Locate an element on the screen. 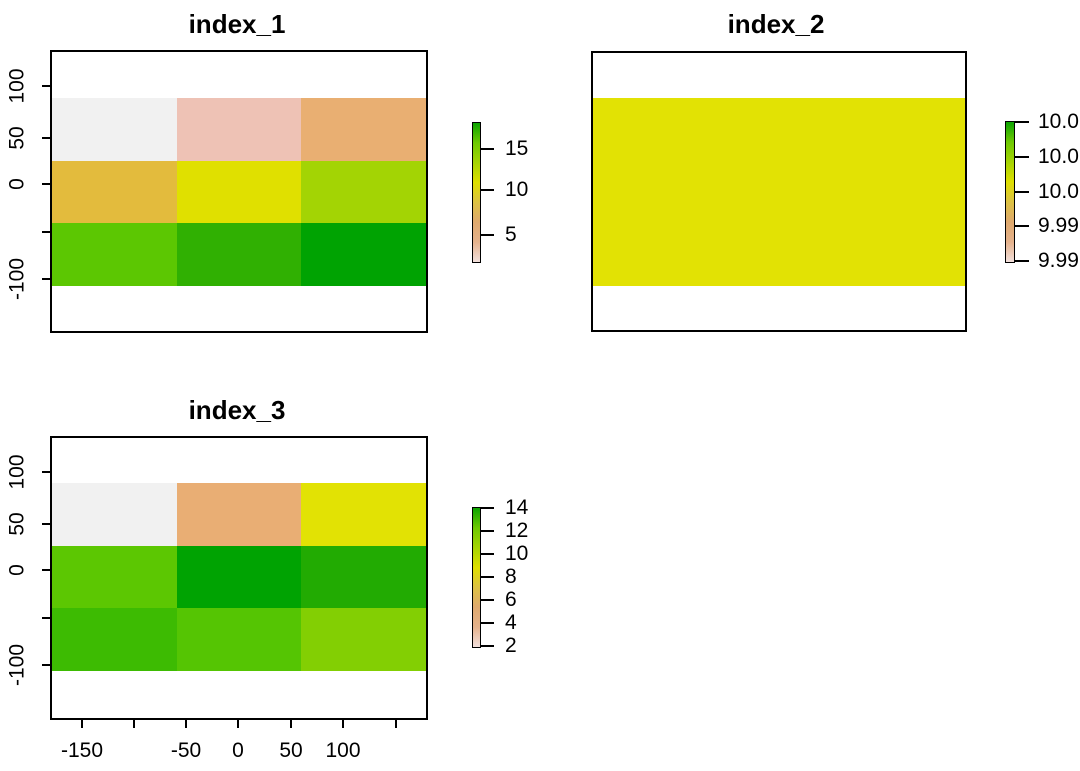 Image resolution: width=1080 pixels, height=771 pixels. legend-tick-label: 5 is located at coordinates (511, 235).